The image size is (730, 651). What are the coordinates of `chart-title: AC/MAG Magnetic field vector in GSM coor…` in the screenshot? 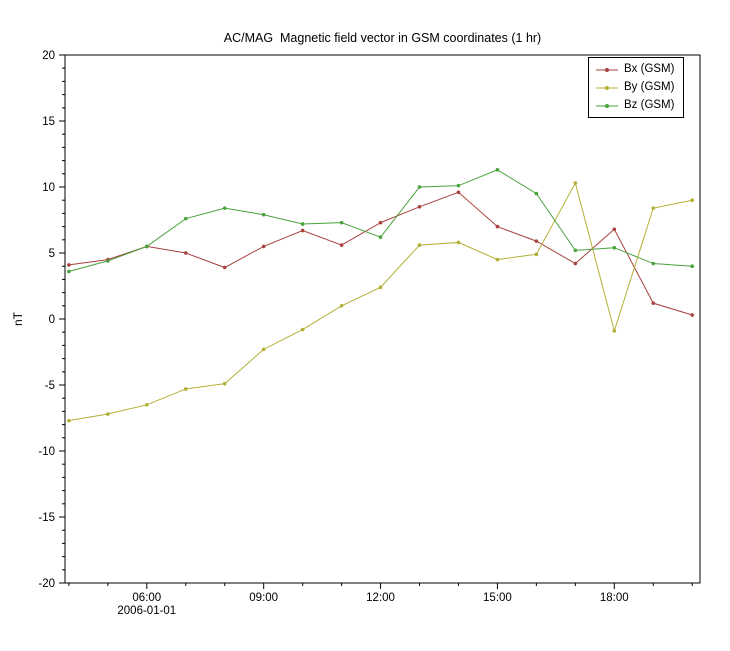 It's located at (382, 38).